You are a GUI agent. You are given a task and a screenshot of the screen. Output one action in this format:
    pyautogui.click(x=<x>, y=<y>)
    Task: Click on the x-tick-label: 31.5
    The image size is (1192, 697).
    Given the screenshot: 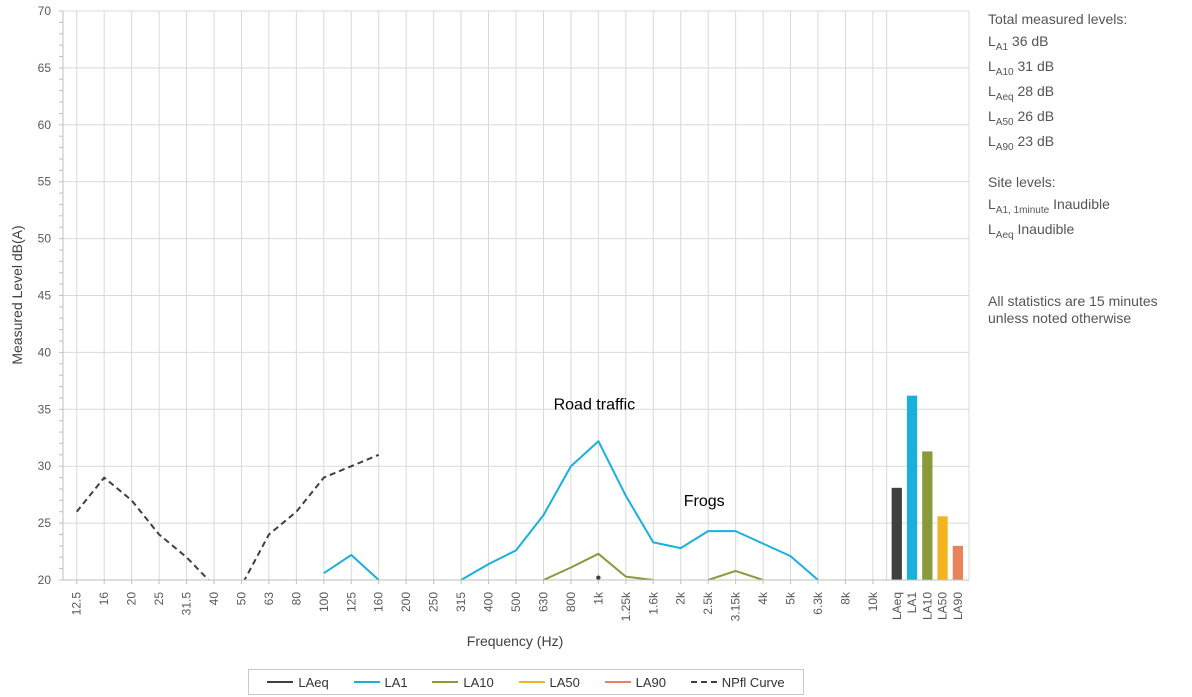 What is the action you would take?
    pyautogui.click(x=187, y=604)
    